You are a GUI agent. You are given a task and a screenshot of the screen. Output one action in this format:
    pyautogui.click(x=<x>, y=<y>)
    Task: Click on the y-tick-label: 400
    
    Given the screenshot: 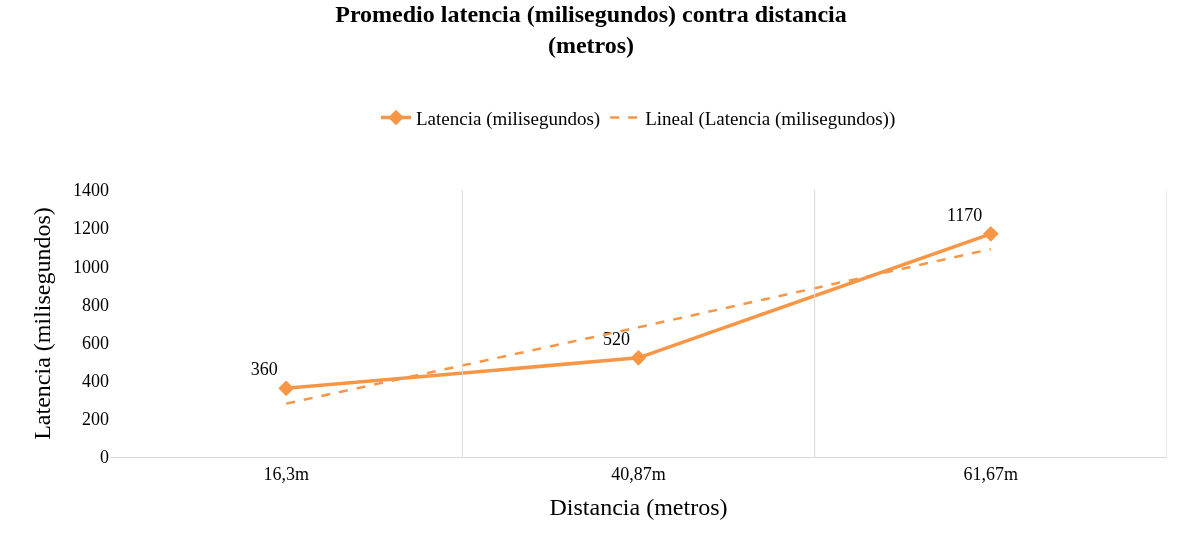 What is the action you would take?
    pyautogui.click(x=95, y=381)
    